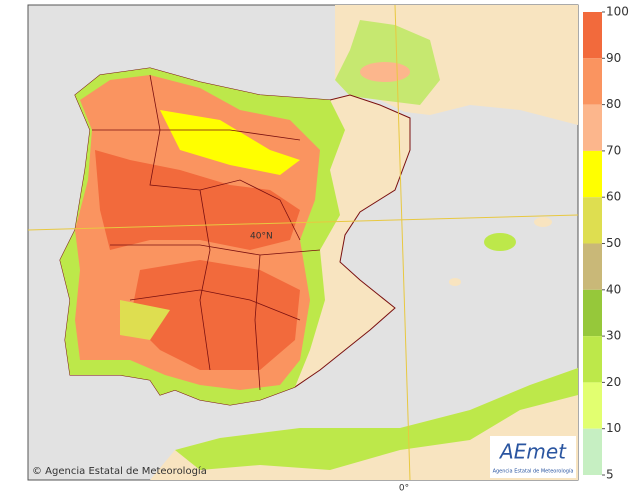 The image size is (630, 500). Describe the element at coordinates (613, 150) in the screenshot. I see `legend-label: 70` at that location.